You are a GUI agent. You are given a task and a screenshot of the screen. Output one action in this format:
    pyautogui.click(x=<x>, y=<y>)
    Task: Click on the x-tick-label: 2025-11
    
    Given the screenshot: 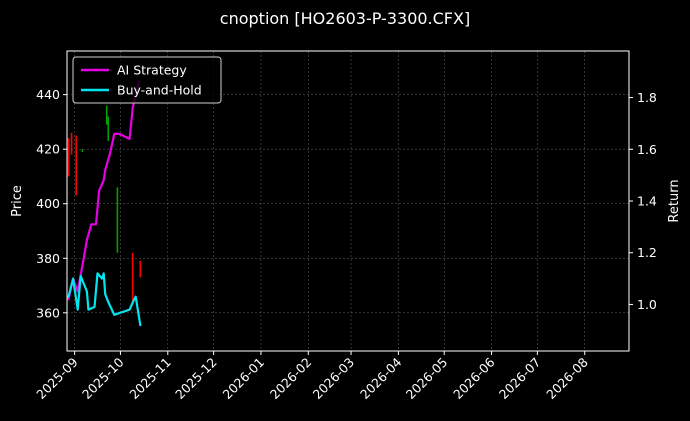 What is the action you would take?
    pyautogui.click(x=150, y=379)
    